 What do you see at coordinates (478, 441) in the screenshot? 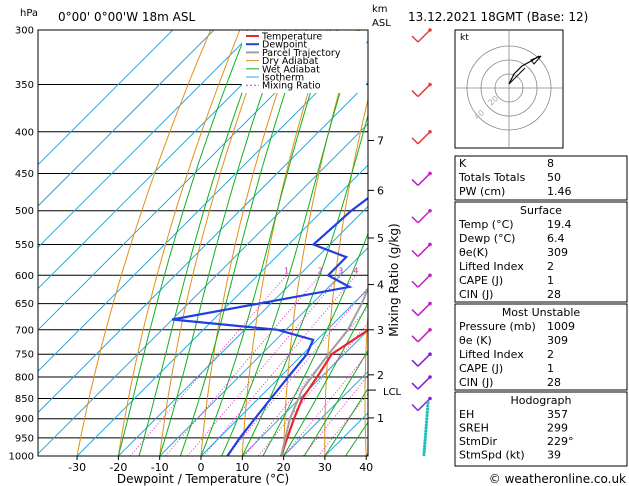
I see `table-row-label: StmDir` at bounding box center [478, 441].